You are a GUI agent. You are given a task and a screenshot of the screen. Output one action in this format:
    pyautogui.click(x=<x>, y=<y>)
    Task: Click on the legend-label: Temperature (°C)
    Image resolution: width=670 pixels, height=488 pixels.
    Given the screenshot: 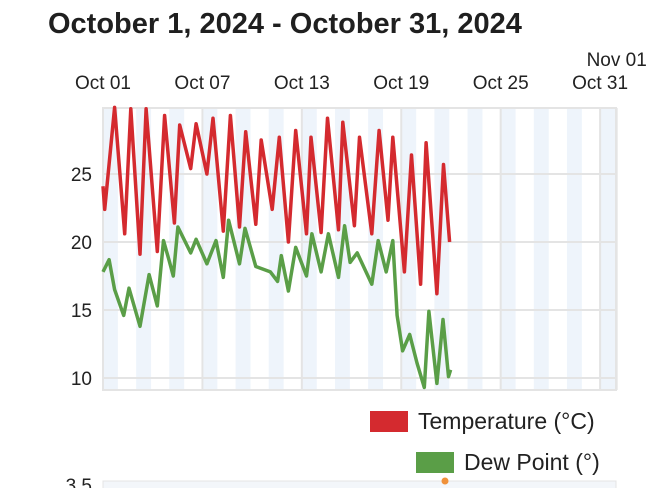 What is the action you would take?
    pyautogui.click(x=506, y=421)
    